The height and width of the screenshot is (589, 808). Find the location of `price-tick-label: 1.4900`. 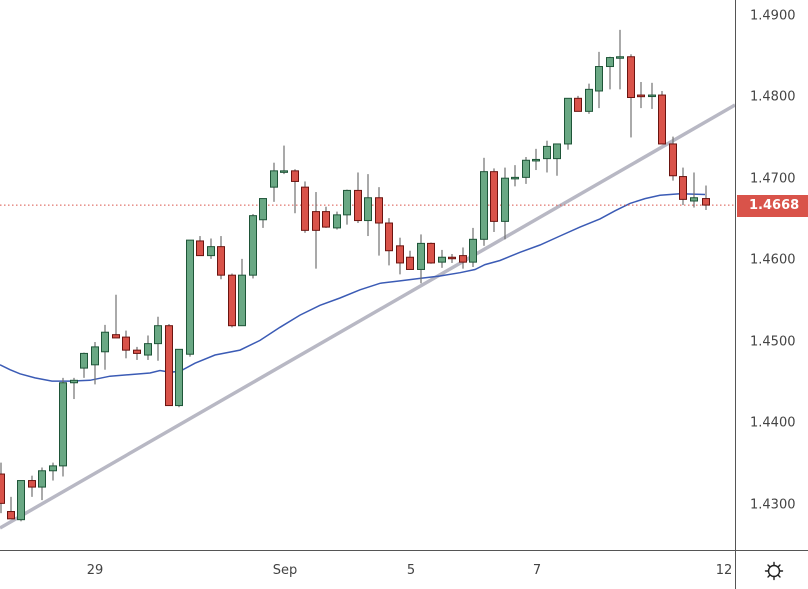

price-tick-label: 1.4900 is located at coordinates (773, 16).